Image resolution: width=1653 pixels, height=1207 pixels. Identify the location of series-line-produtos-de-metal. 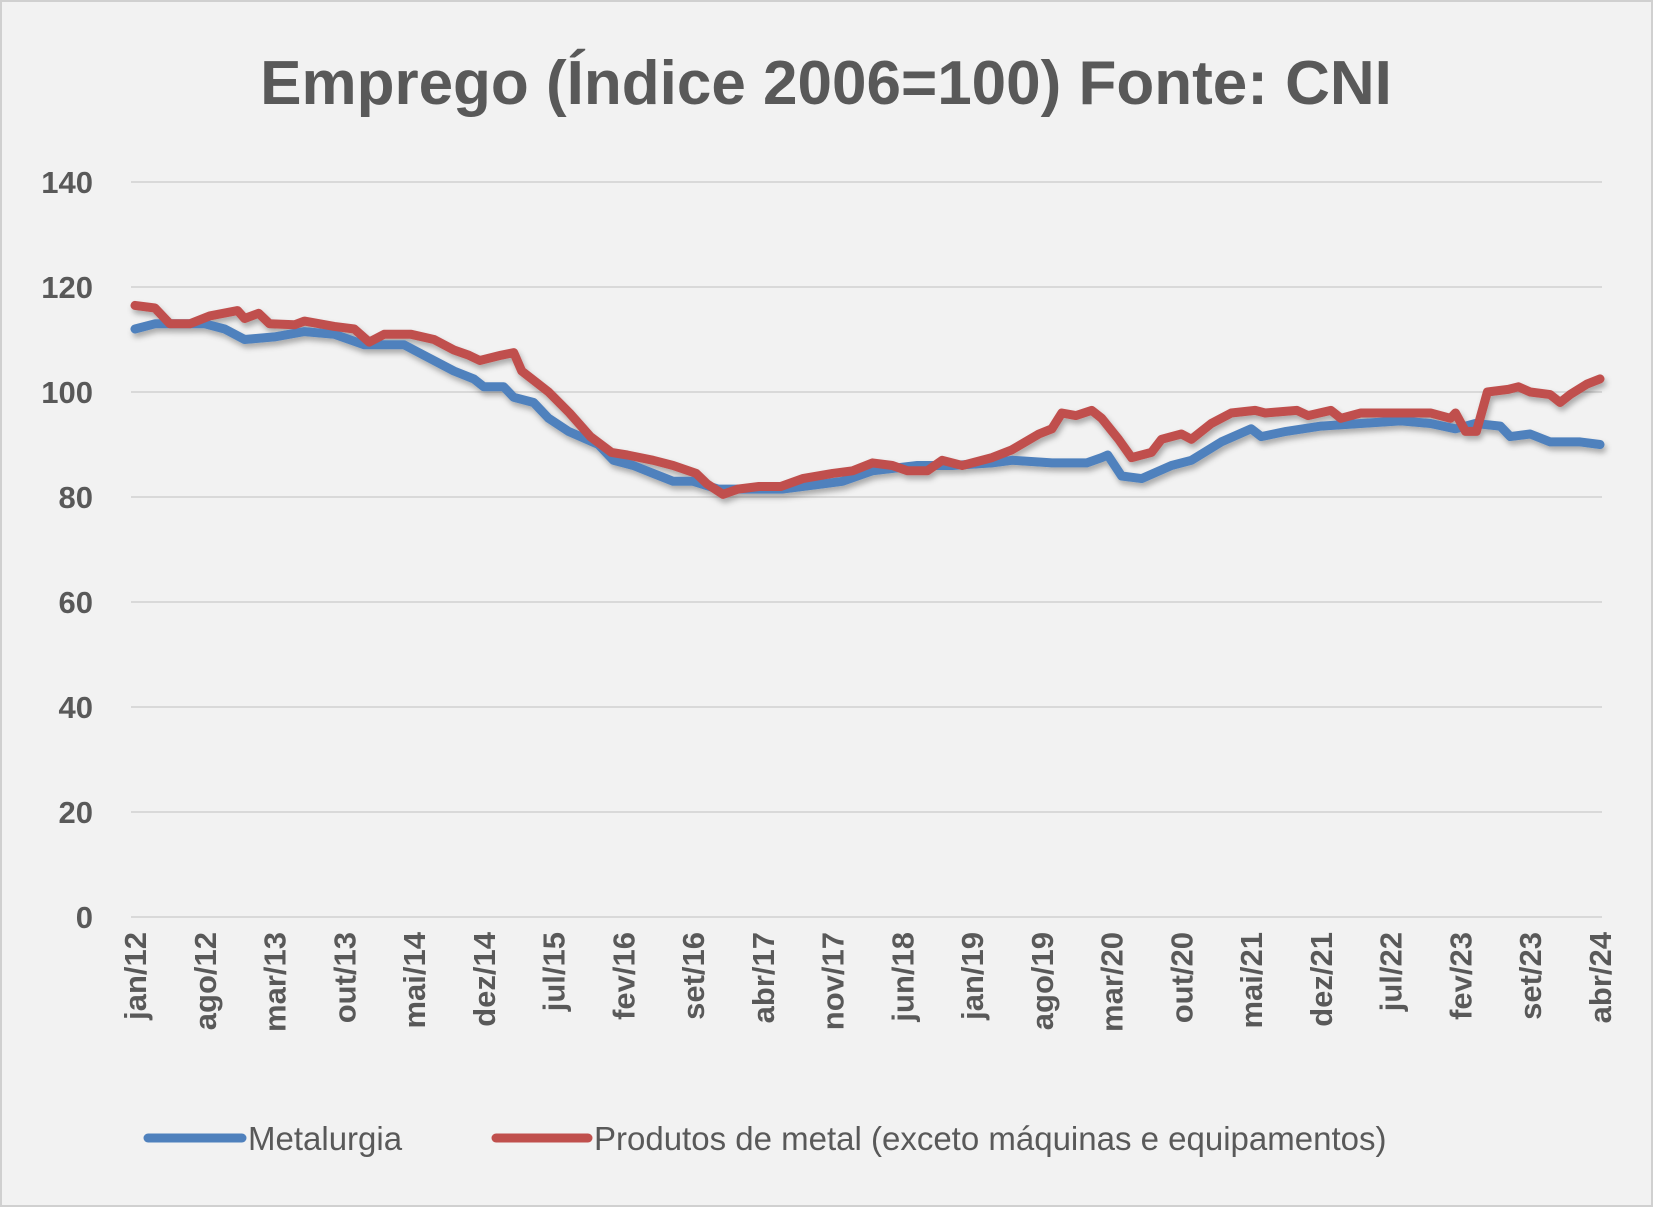
(867, 399).